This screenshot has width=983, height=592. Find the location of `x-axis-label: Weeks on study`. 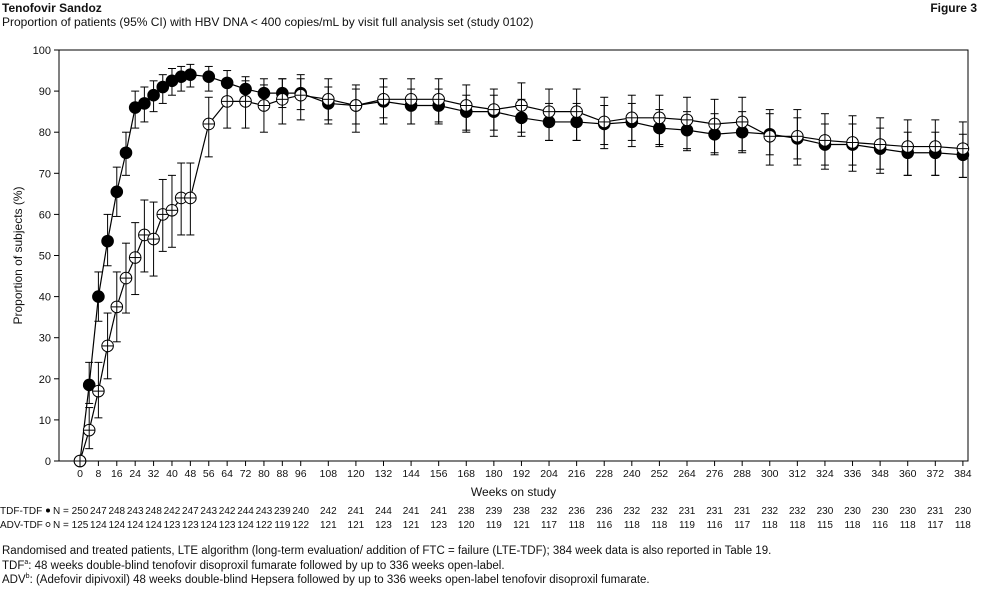

x-axis-label: Weeks on study is located at coordinates (513, 492).